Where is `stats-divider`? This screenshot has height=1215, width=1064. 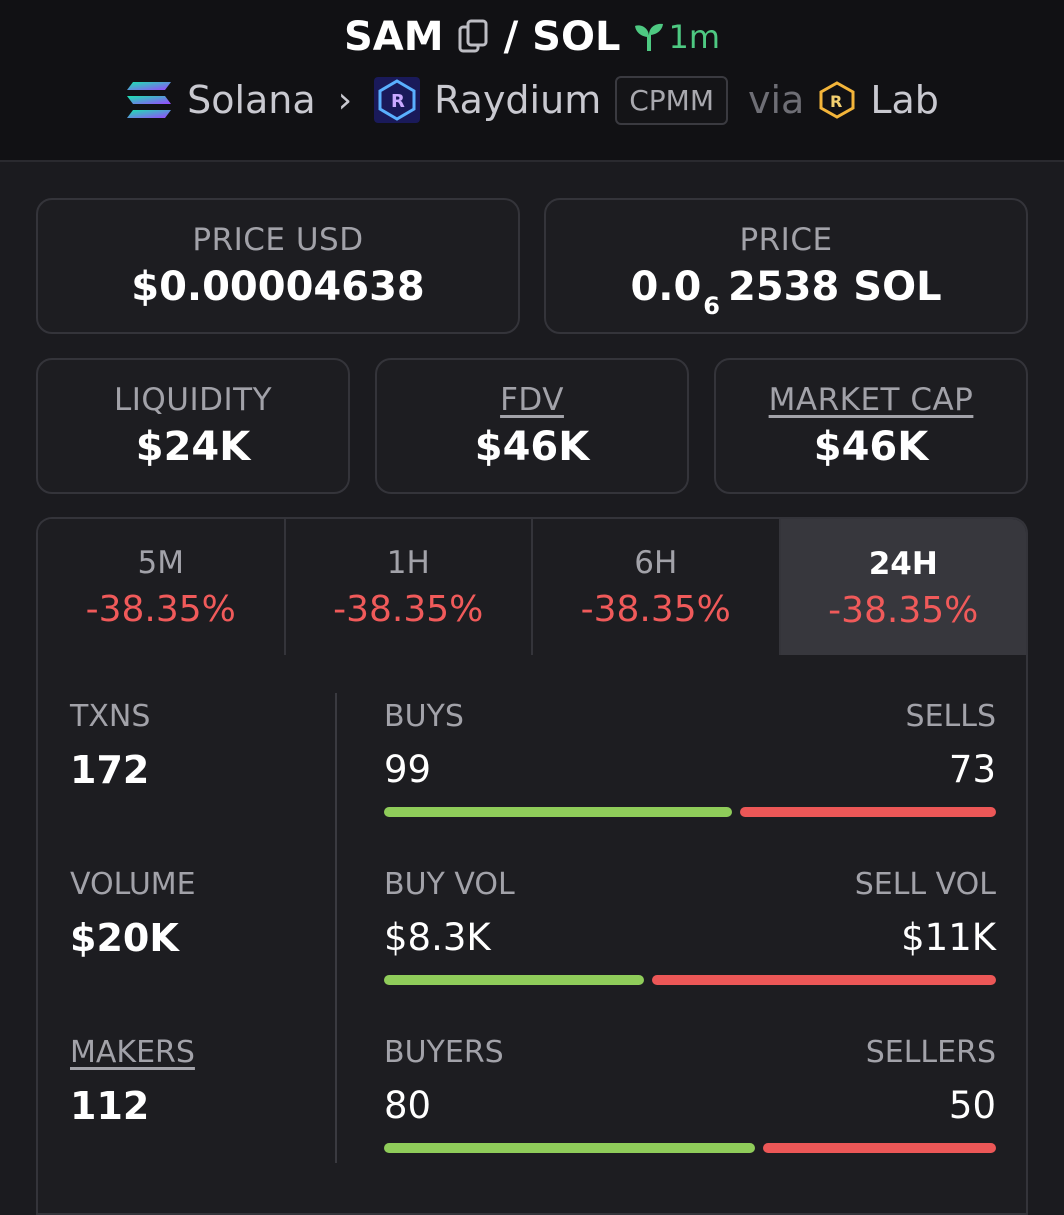 stats-divider is located at coordinates (336, 928).